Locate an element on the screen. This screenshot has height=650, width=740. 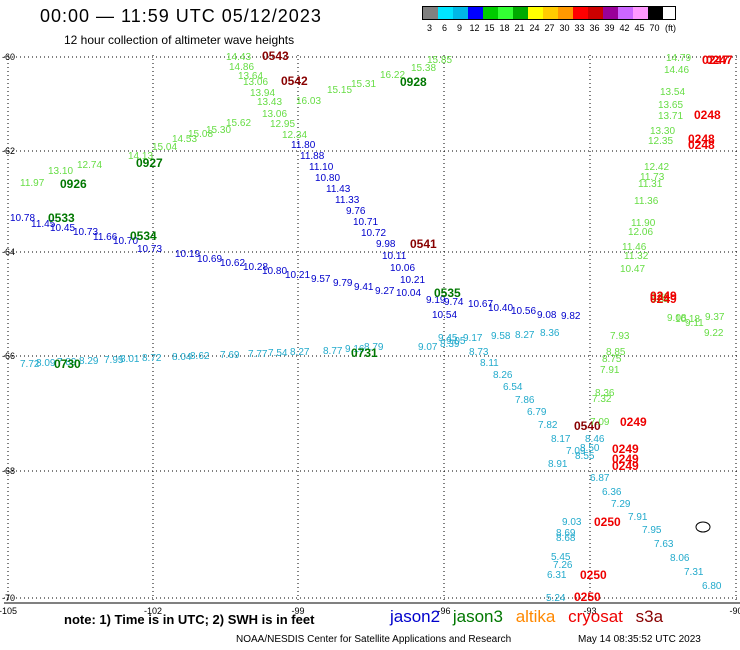
swh-value: 7.95 is located at coordinates (114, 360).